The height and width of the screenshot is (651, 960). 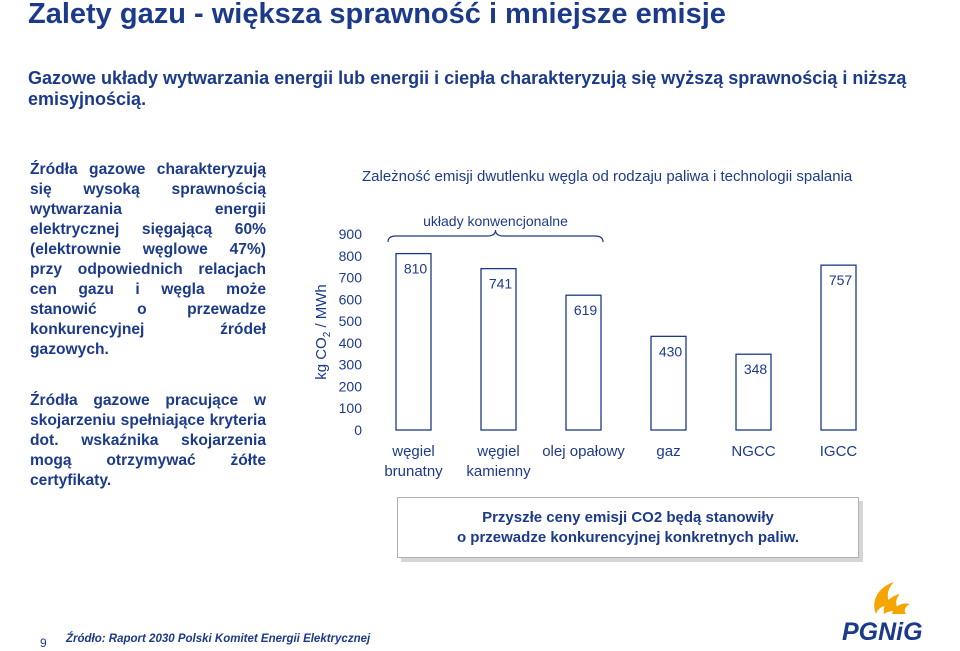 I want to click on conventional-systems-brace, so click(x=495, y=236).